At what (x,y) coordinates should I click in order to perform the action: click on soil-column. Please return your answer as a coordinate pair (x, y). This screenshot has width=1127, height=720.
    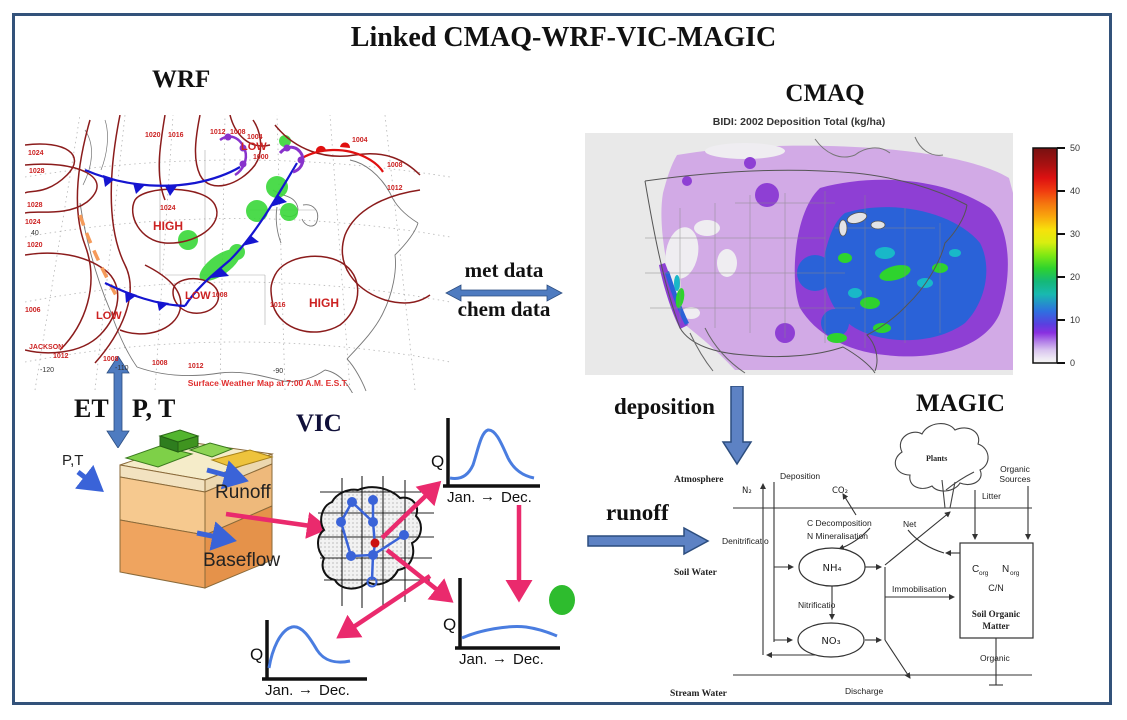
    Looking at the image, I should click on (196, 509).